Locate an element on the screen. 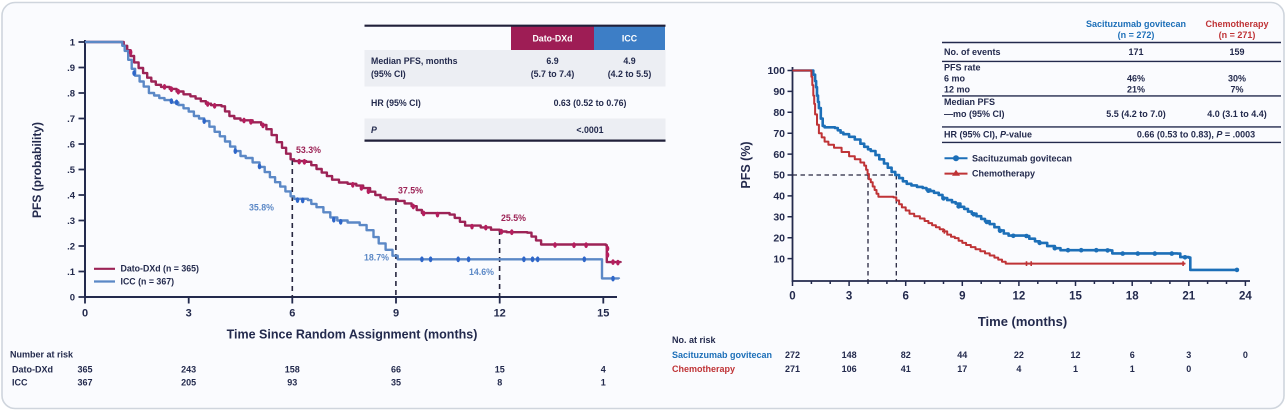  svg-text: 365 is located at coordinates (84, 370).